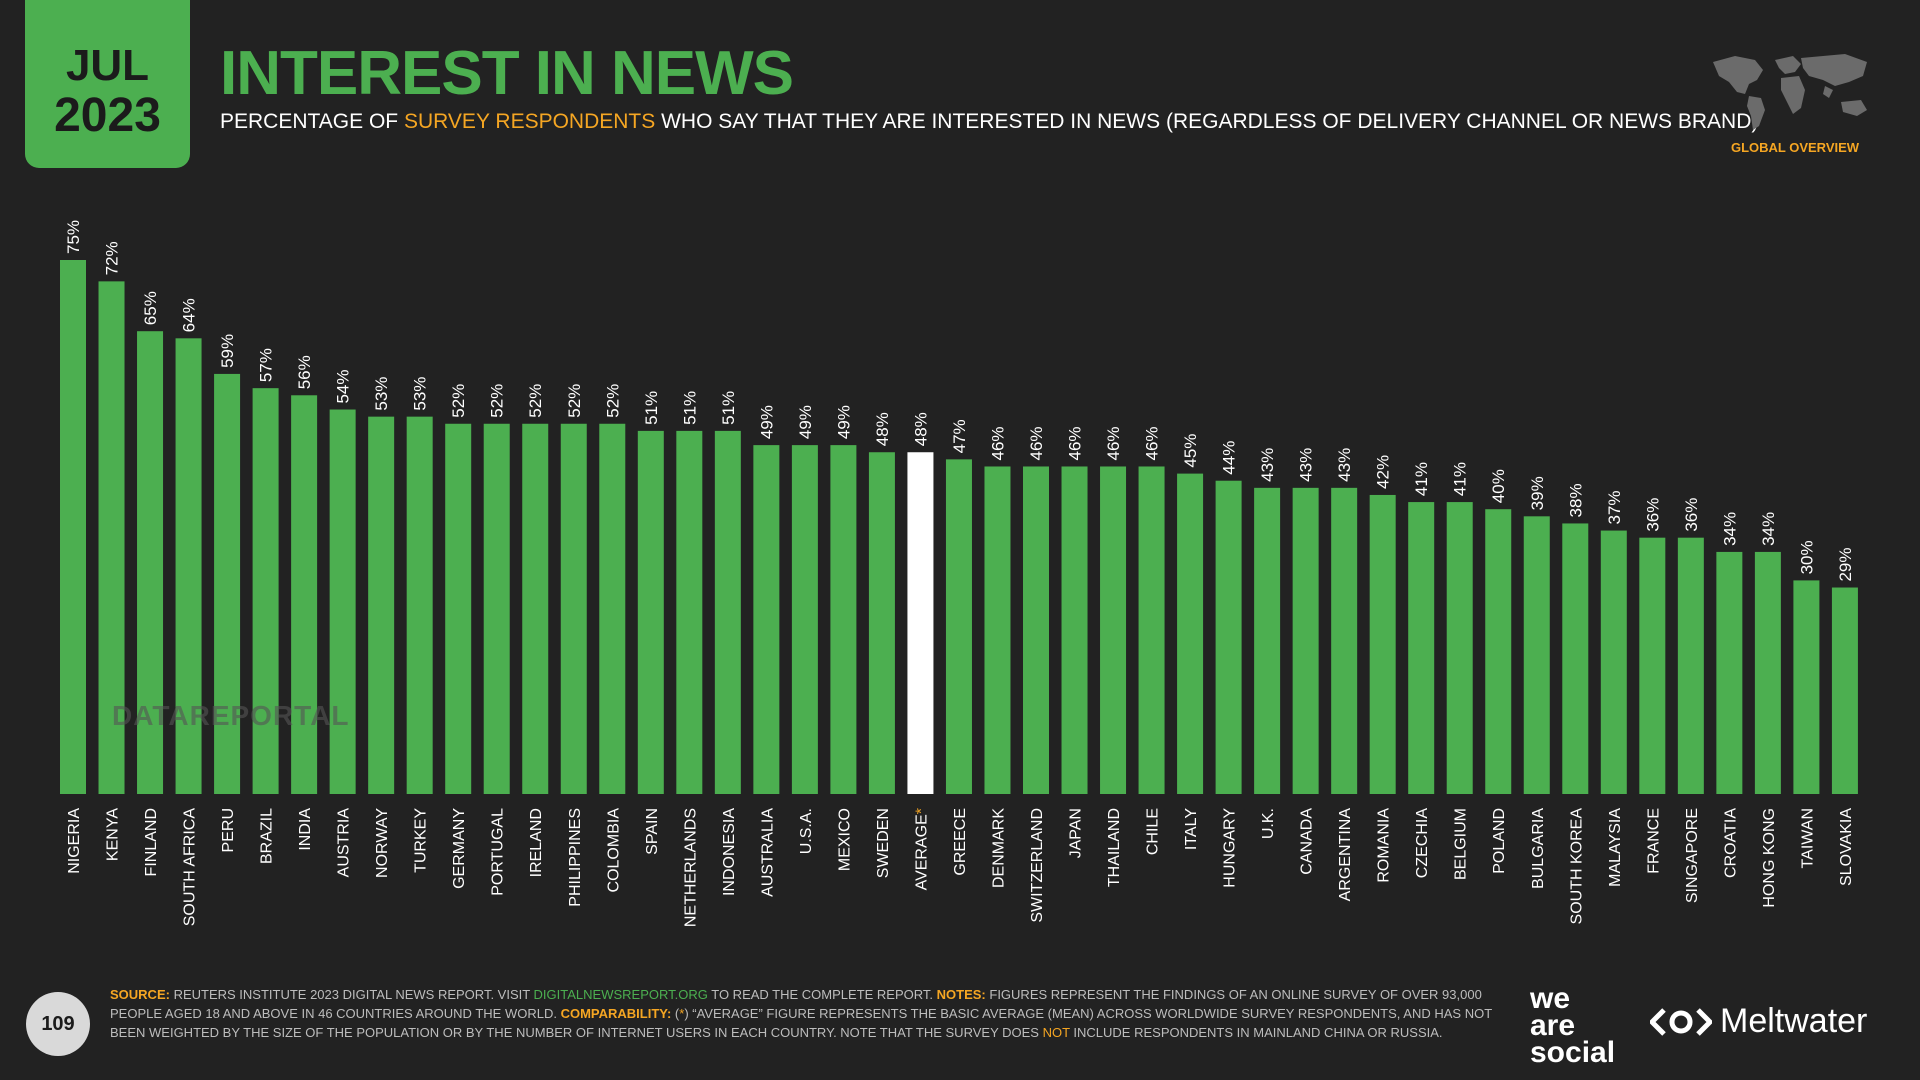 The width and height of the screenshot is (1920, 1080). Describe the element at coordinates (920, 429) in the screenshot. I see `value-label: 48%` at that location.